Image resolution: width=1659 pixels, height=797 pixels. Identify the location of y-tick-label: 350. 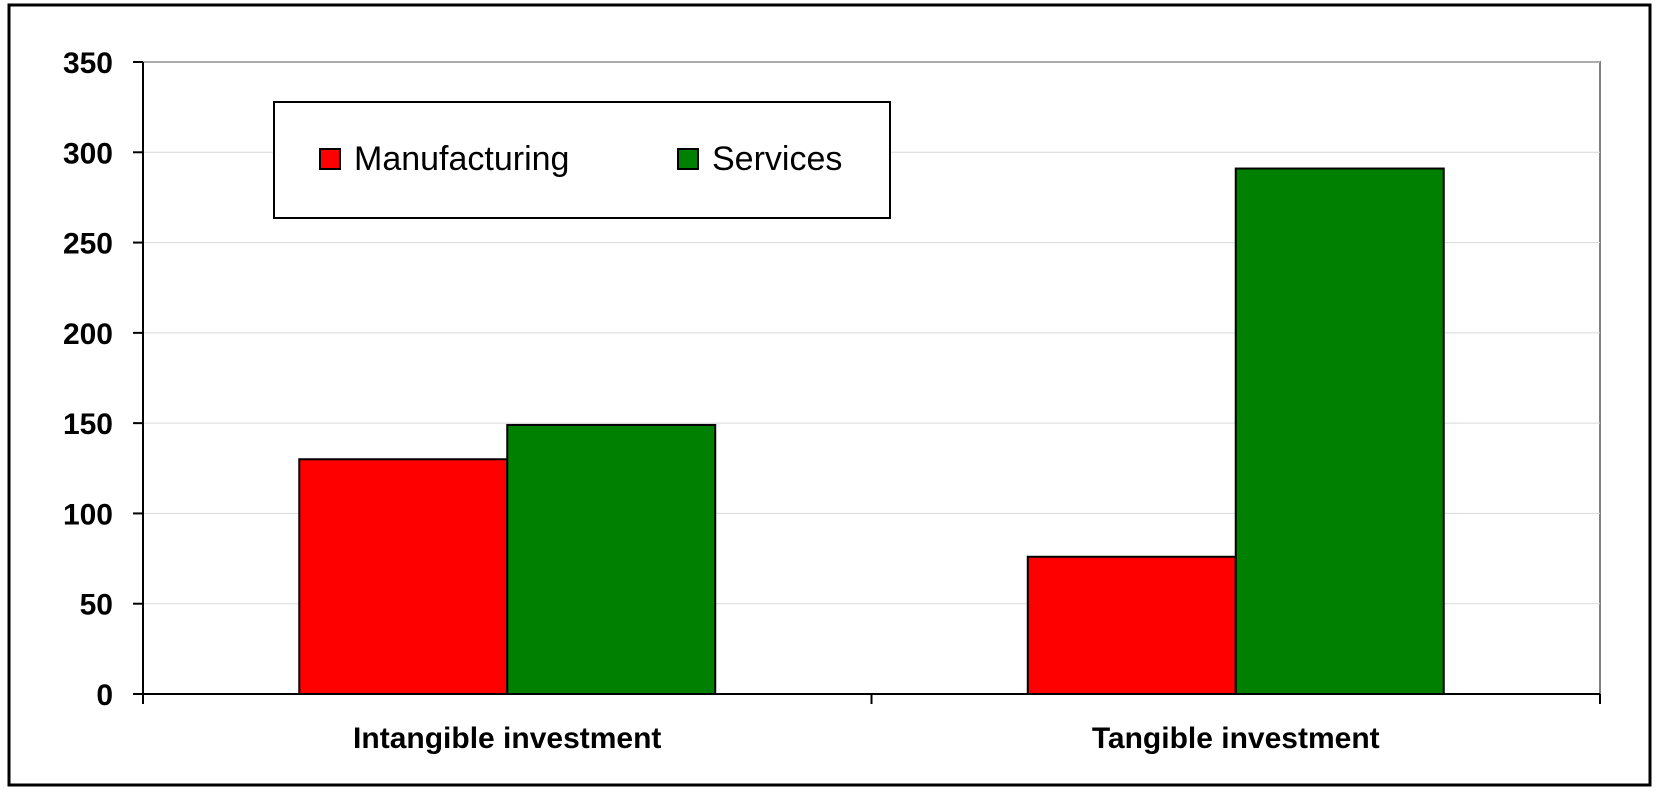
(88, 63).